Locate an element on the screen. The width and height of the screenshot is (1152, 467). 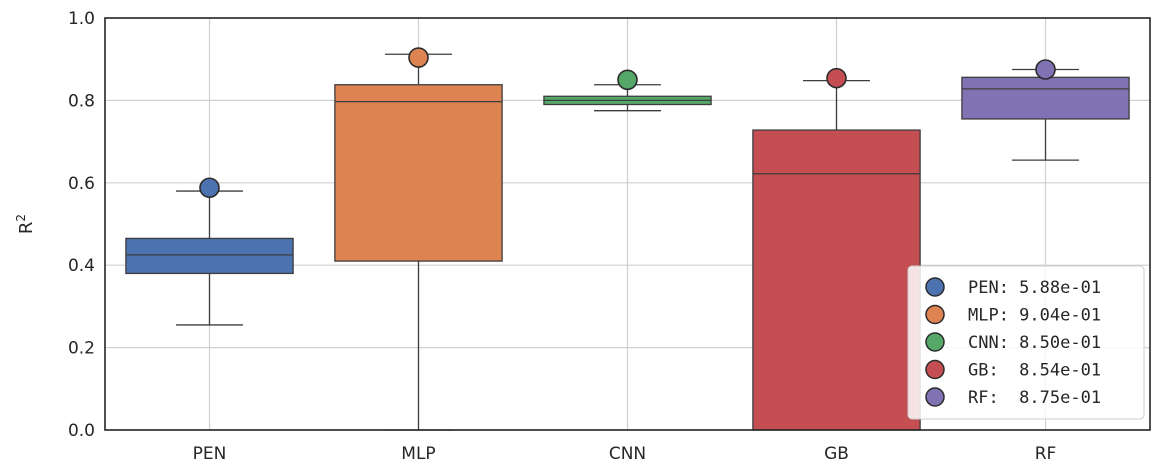
y-axis-label: R2 is located at coordinates (25, 224).